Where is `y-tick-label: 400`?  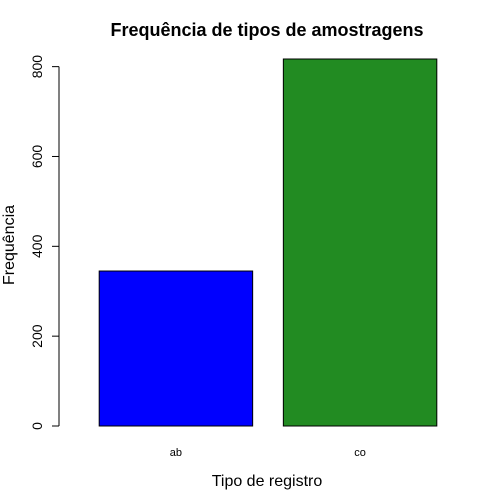
y-tick-label: 400 is located at coordinates (37, 246).